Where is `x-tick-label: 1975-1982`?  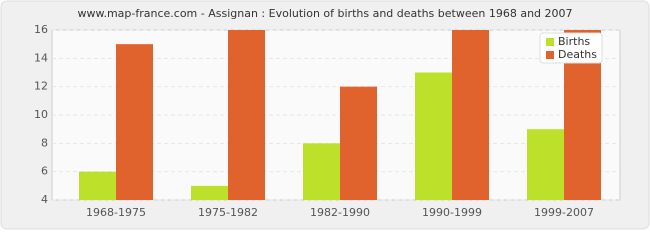
x-tick-label: 1975-1982 is located at coordinates (228, 212).